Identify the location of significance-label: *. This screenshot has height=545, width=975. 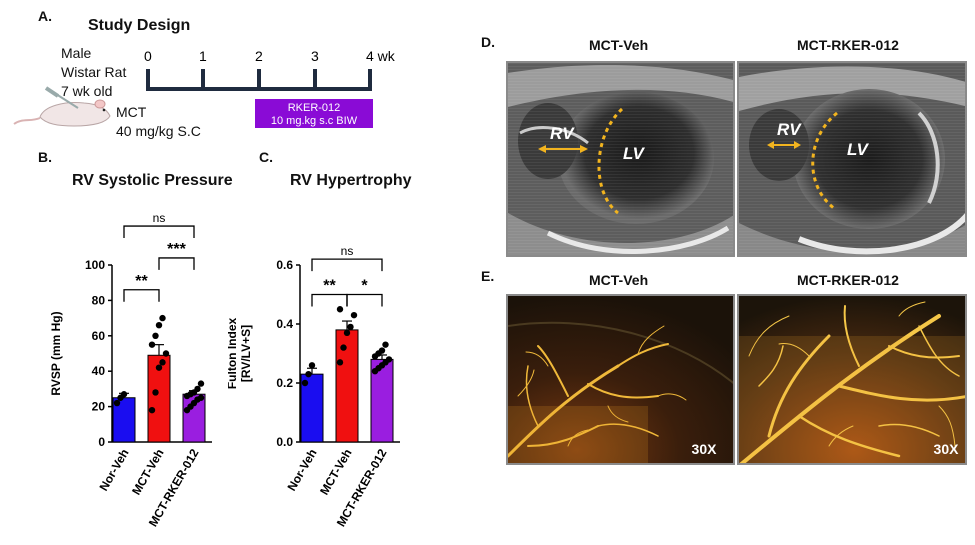
(364, 286).